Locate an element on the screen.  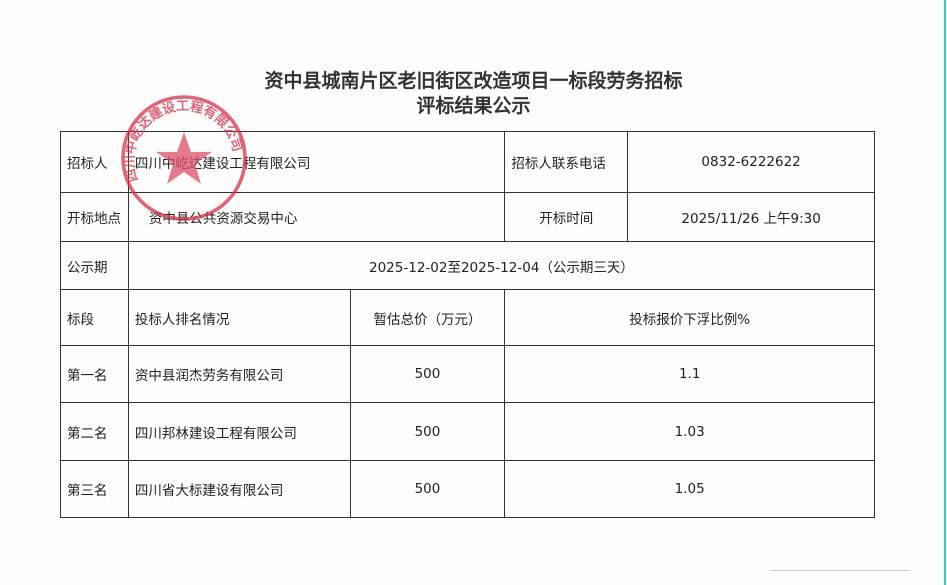
phone-value: 0832-6222622 is located at coordinates (751, 162).